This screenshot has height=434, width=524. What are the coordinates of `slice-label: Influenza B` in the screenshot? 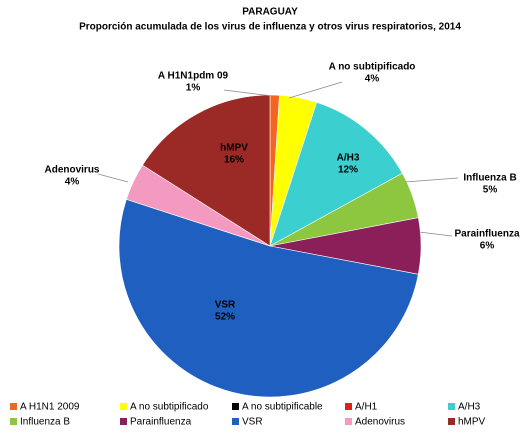 It's located at (489, 178).